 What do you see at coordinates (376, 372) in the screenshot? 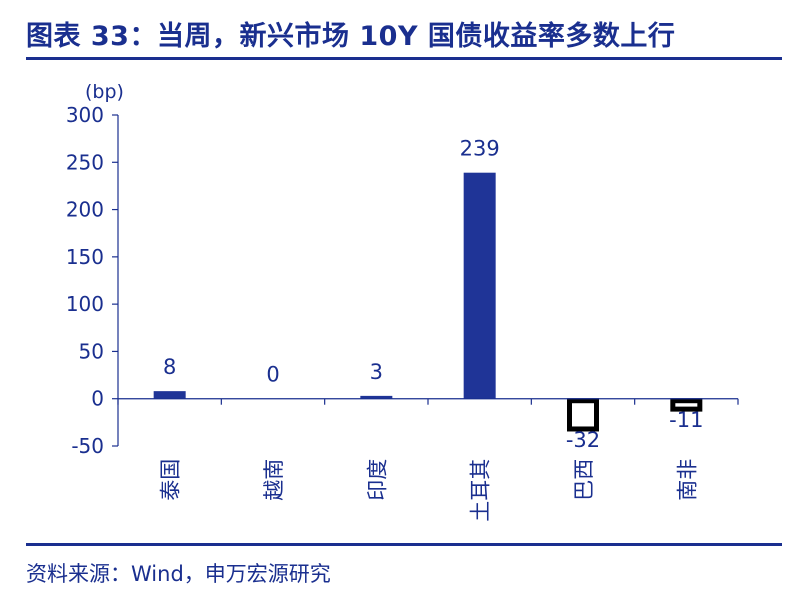
I see `data-label: 3` at bounding box center [376, 372].